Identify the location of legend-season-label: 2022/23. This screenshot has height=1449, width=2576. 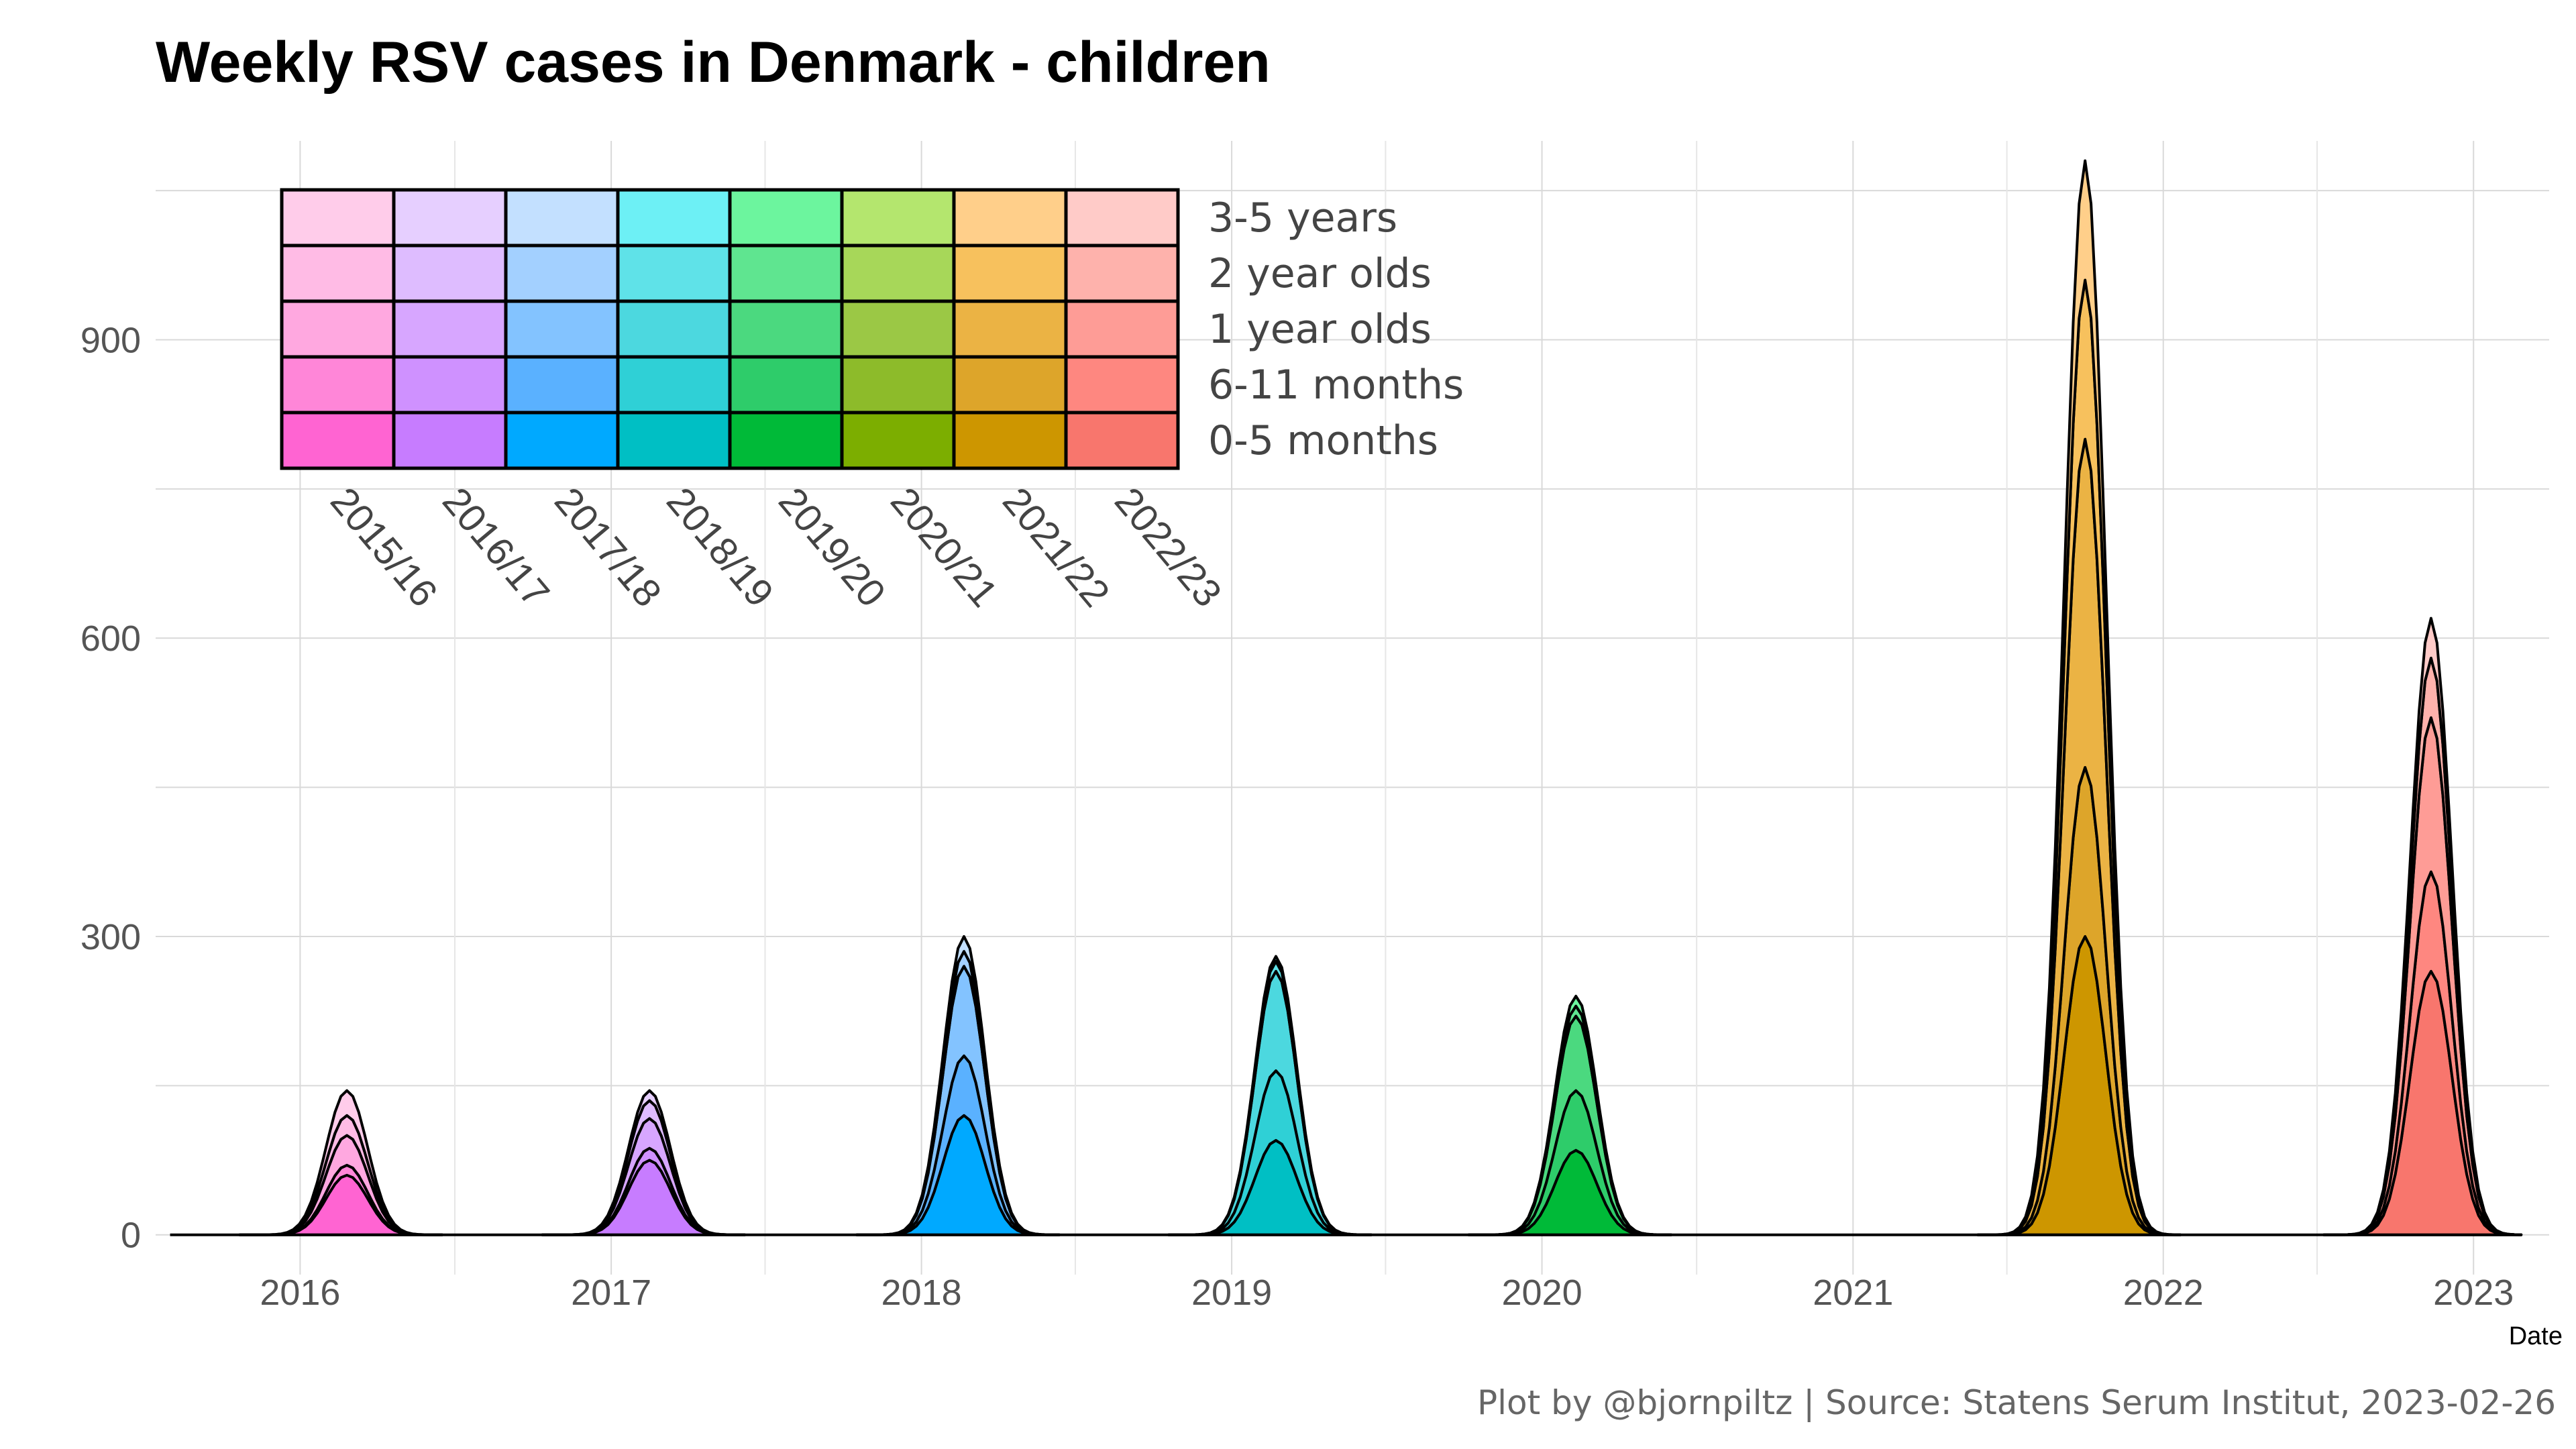
(1168, 547).